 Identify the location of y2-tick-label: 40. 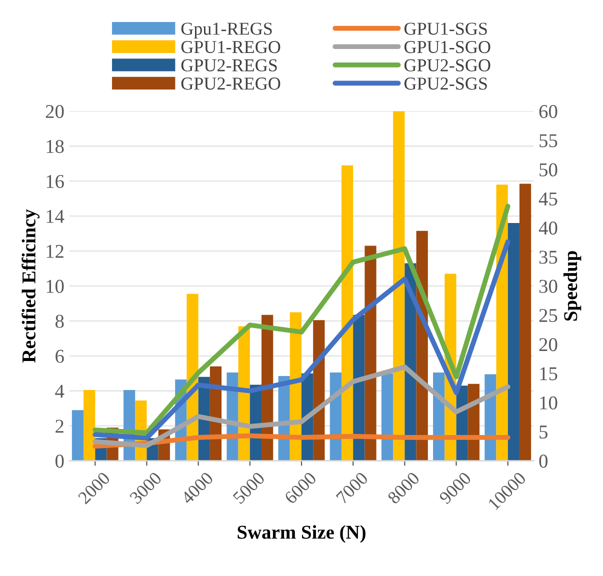
(548, 228).